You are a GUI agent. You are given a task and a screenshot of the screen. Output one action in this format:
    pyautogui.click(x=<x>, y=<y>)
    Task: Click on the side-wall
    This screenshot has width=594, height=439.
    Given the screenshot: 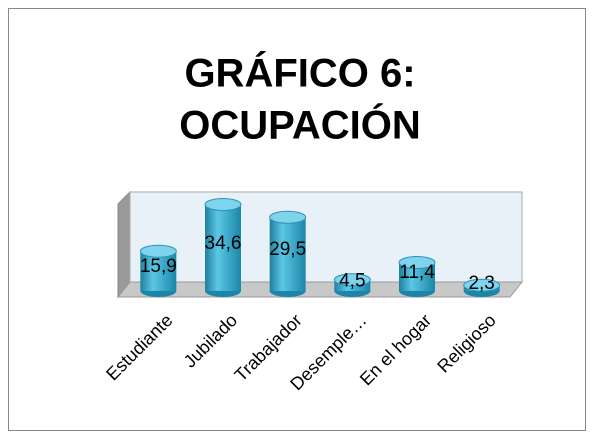 What is the action you would take?
    pyautogui.click(x=124, y=244)
    